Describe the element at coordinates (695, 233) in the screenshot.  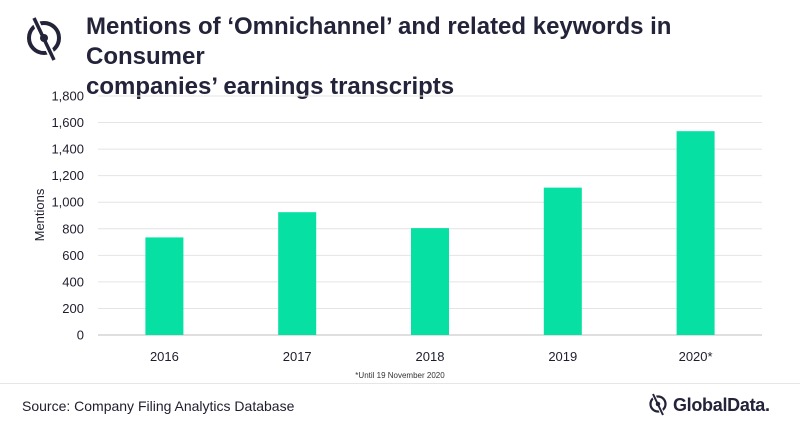
I see `bar-2020` at that location.